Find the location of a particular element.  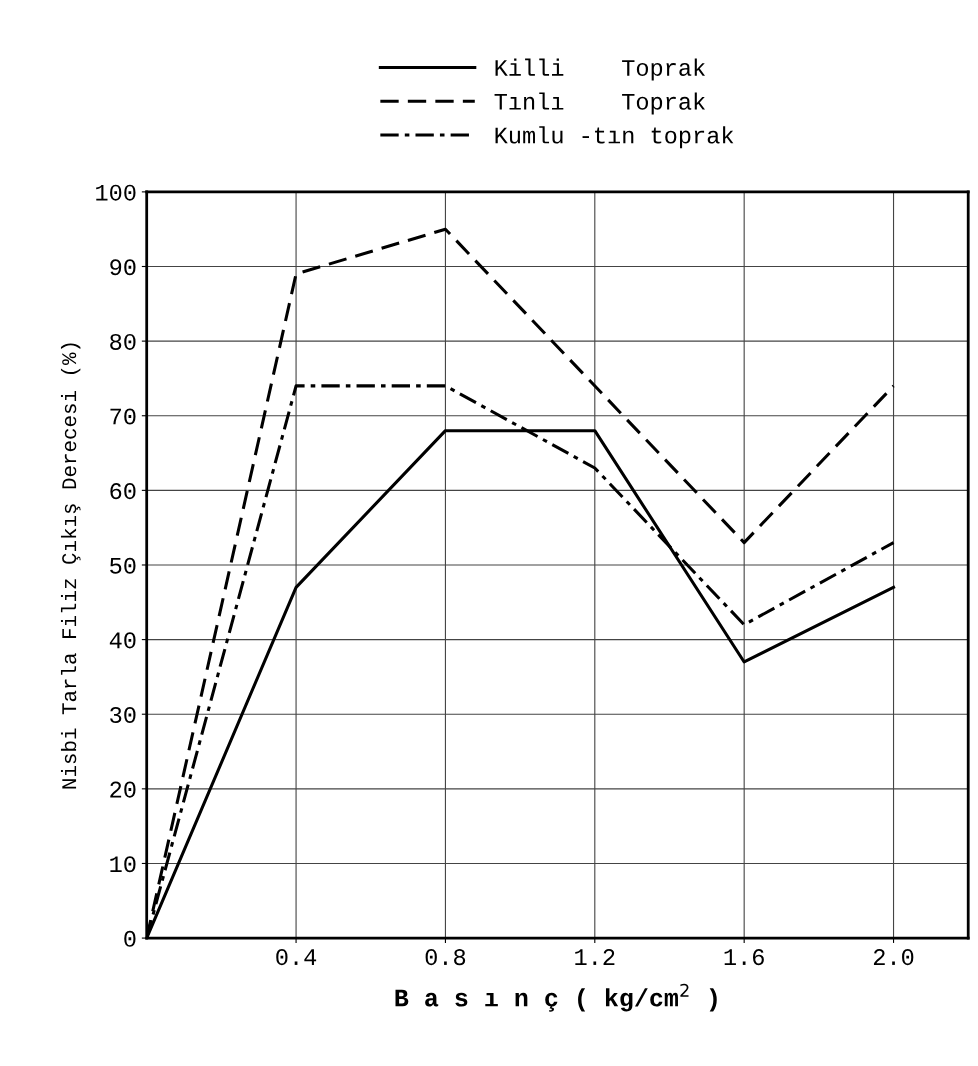

x-tick-label: 0.4 is located at coordinates (296, 957).